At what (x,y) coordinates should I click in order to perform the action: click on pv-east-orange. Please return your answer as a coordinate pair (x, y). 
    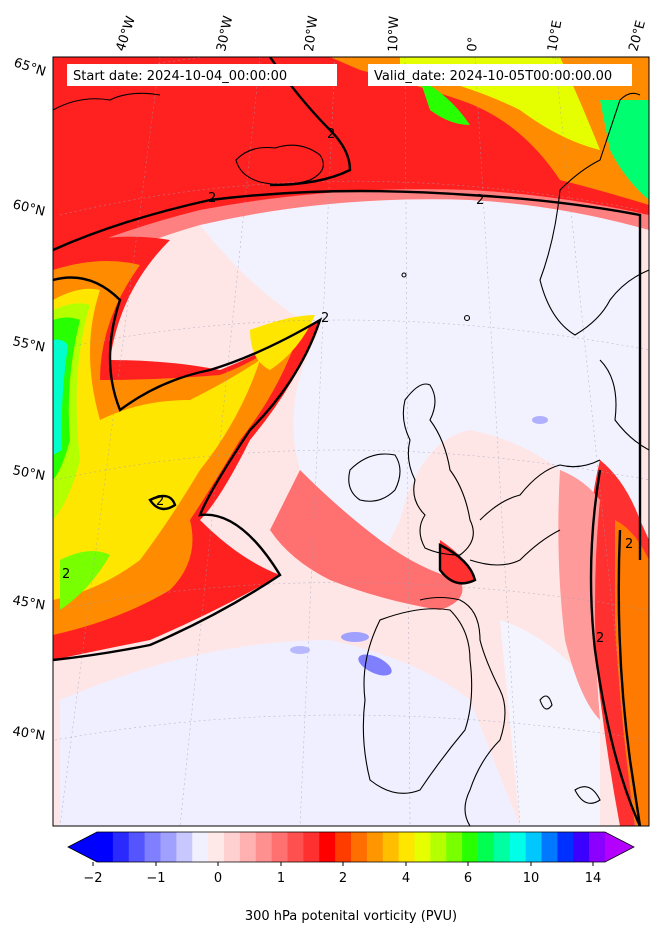
    Looking at the image, I should click on (632, 673).